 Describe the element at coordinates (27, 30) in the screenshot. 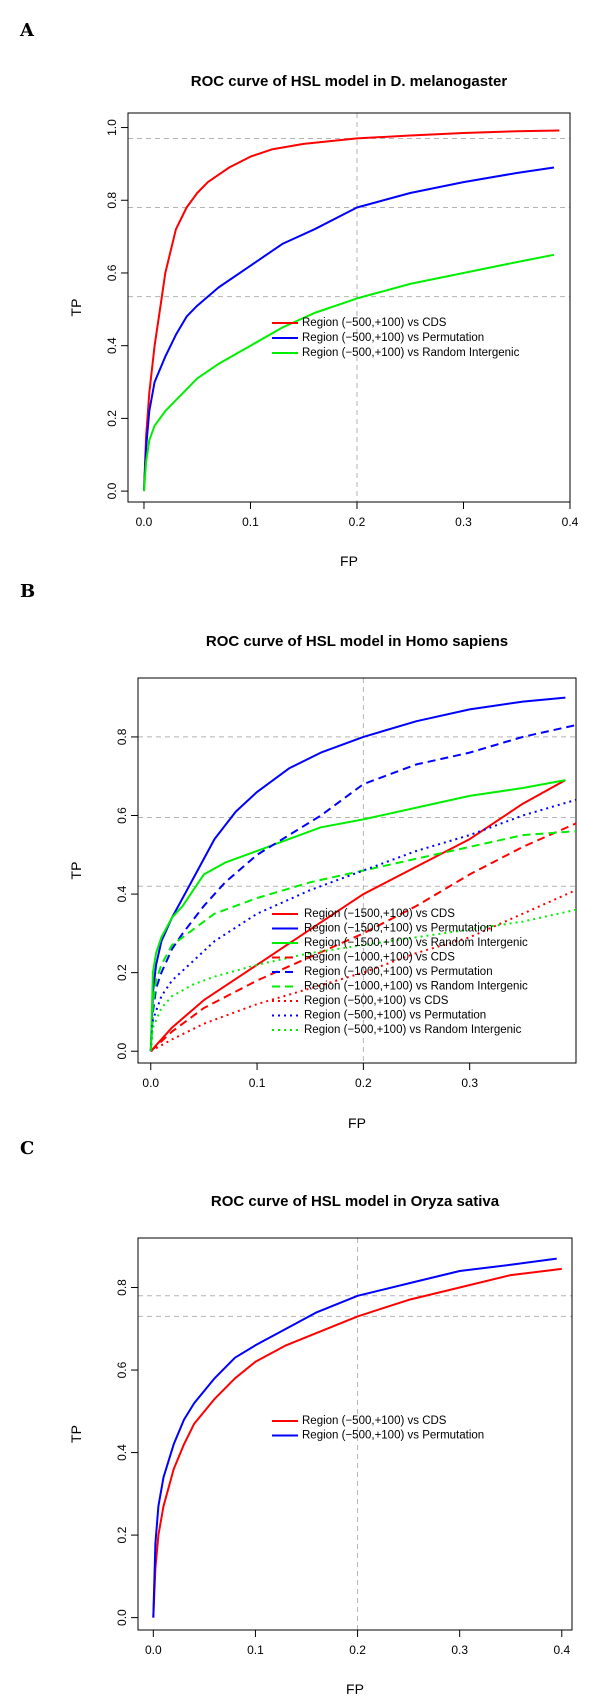

I see `panel-letter: A` at that location.